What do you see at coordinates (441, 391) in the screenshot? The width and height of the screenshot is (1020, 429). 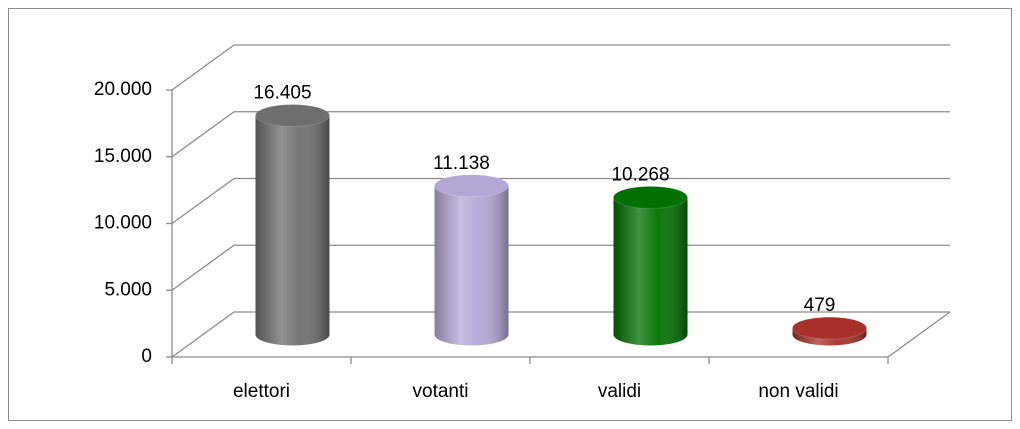 I see `x-tick-label: votanti` at bounding box center [441, 391].